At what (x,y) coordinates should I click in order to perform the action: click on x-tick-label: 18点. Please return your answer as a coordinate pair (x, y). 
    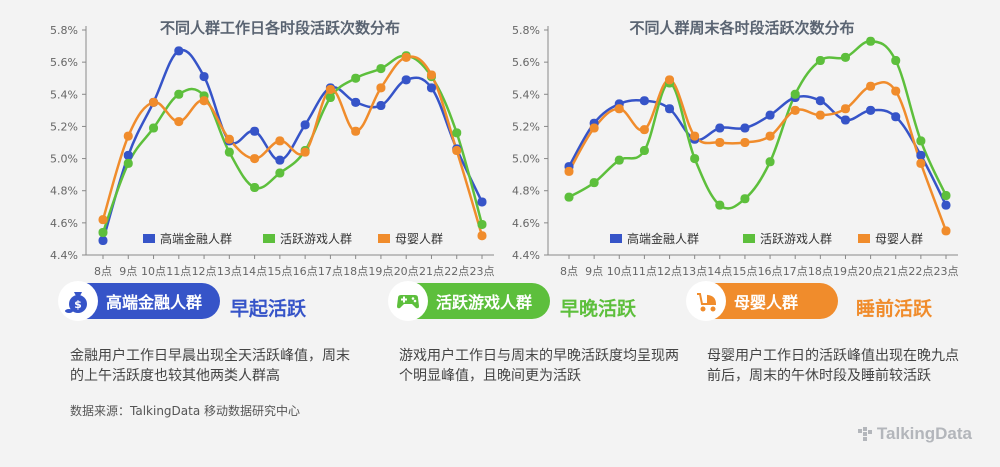
    Looking at the image, I should click on (355, 271).